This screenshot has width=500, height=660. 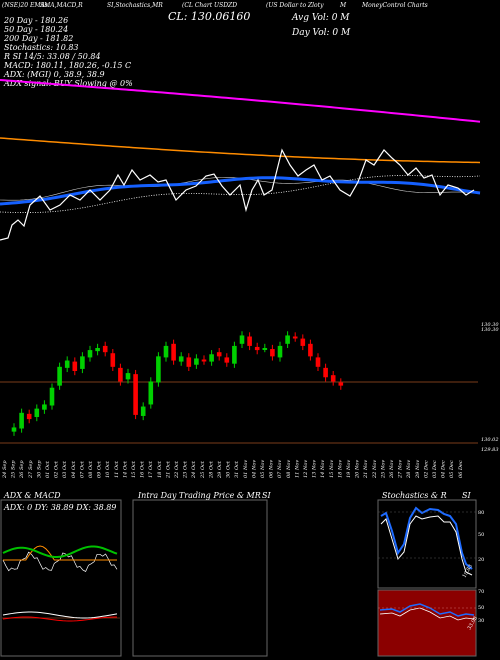 What do you see at coordinates (481, 621) in the screenshot?
I see `rsi-tick-30: 30` at bounding box center [481, 621].